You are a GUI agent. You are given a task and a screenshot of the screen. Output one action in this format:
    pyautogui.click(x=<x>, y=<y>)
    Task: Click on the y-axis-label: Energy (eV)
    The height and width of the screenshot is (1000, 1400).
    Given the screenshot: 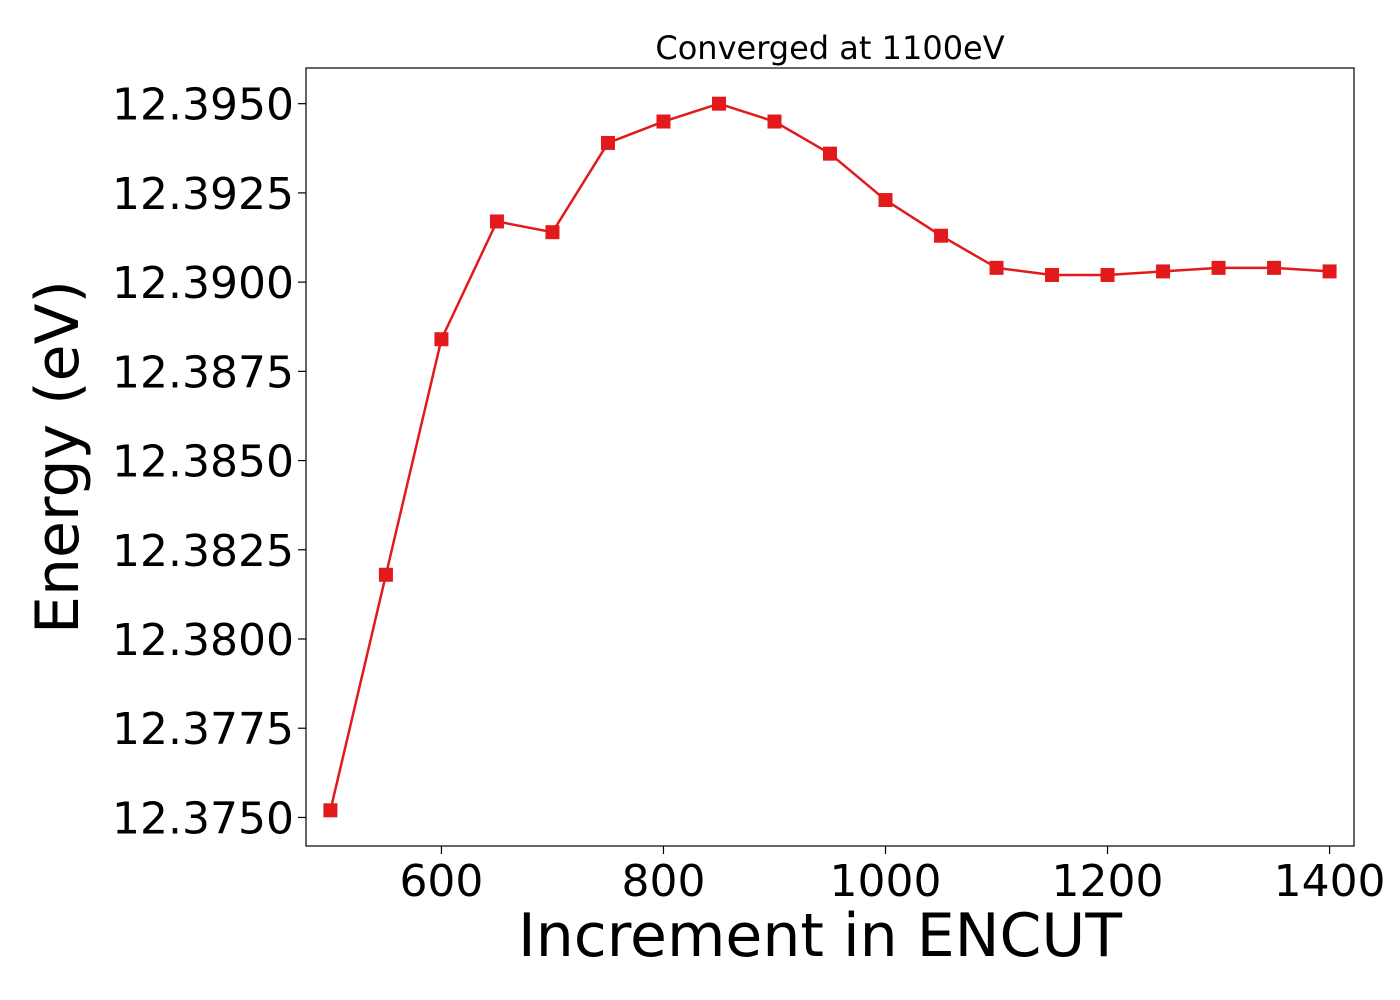 What is the action you would take?
    pyautogui.click(x=58, y=457)
    